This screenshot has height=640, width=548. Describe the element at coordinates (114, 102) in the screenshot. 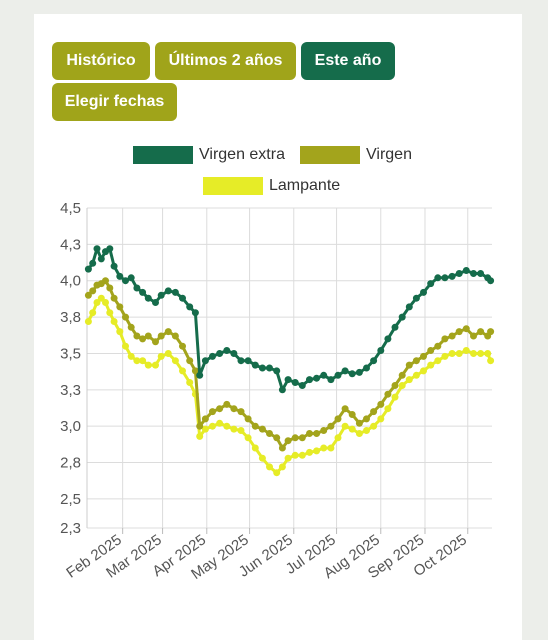

I see `elegir-fechas-button: Elegir fechas` at that location.